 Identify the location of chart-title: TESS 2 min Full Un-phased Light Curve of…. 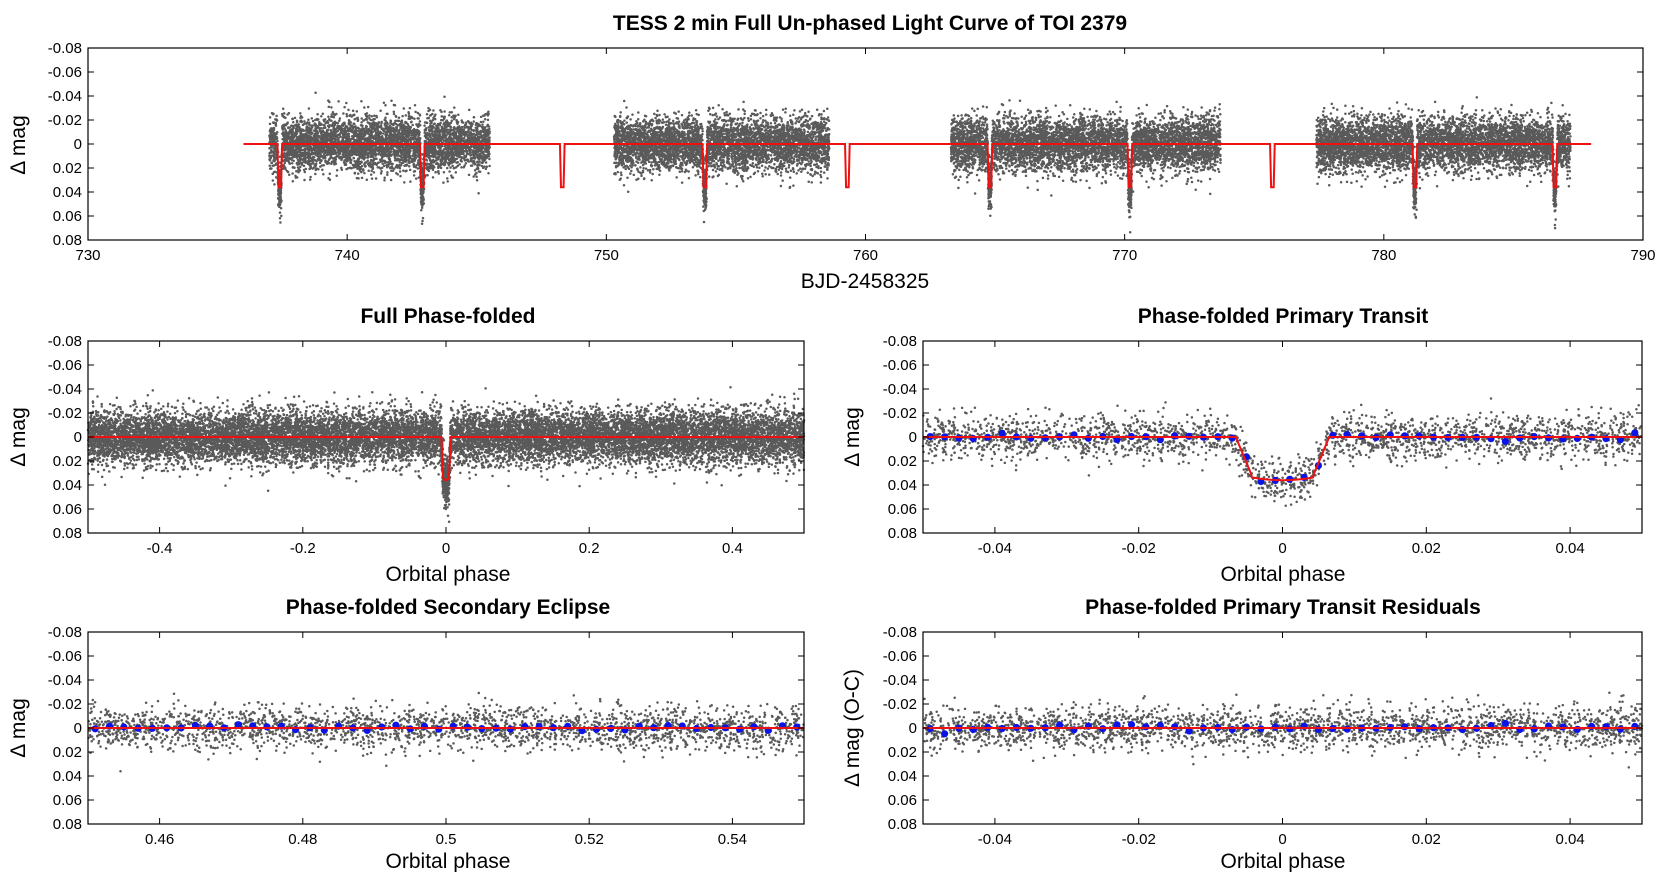
(870, 23).